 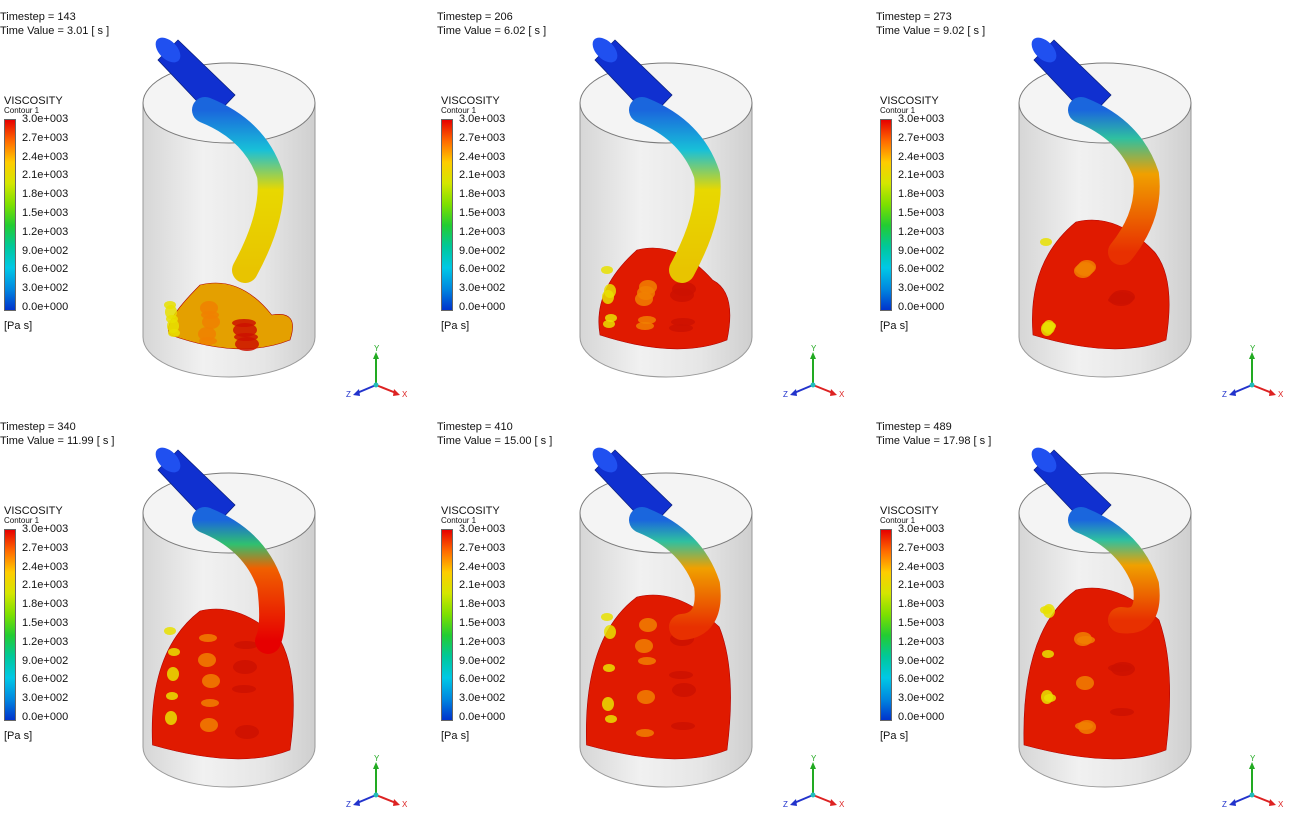 What do you see at coordinates (933, 434) in the screenshot?
I see `time-header: Timestep = 489 Time Value = 17.98 [ s ]` at bounding box center [933, 434].